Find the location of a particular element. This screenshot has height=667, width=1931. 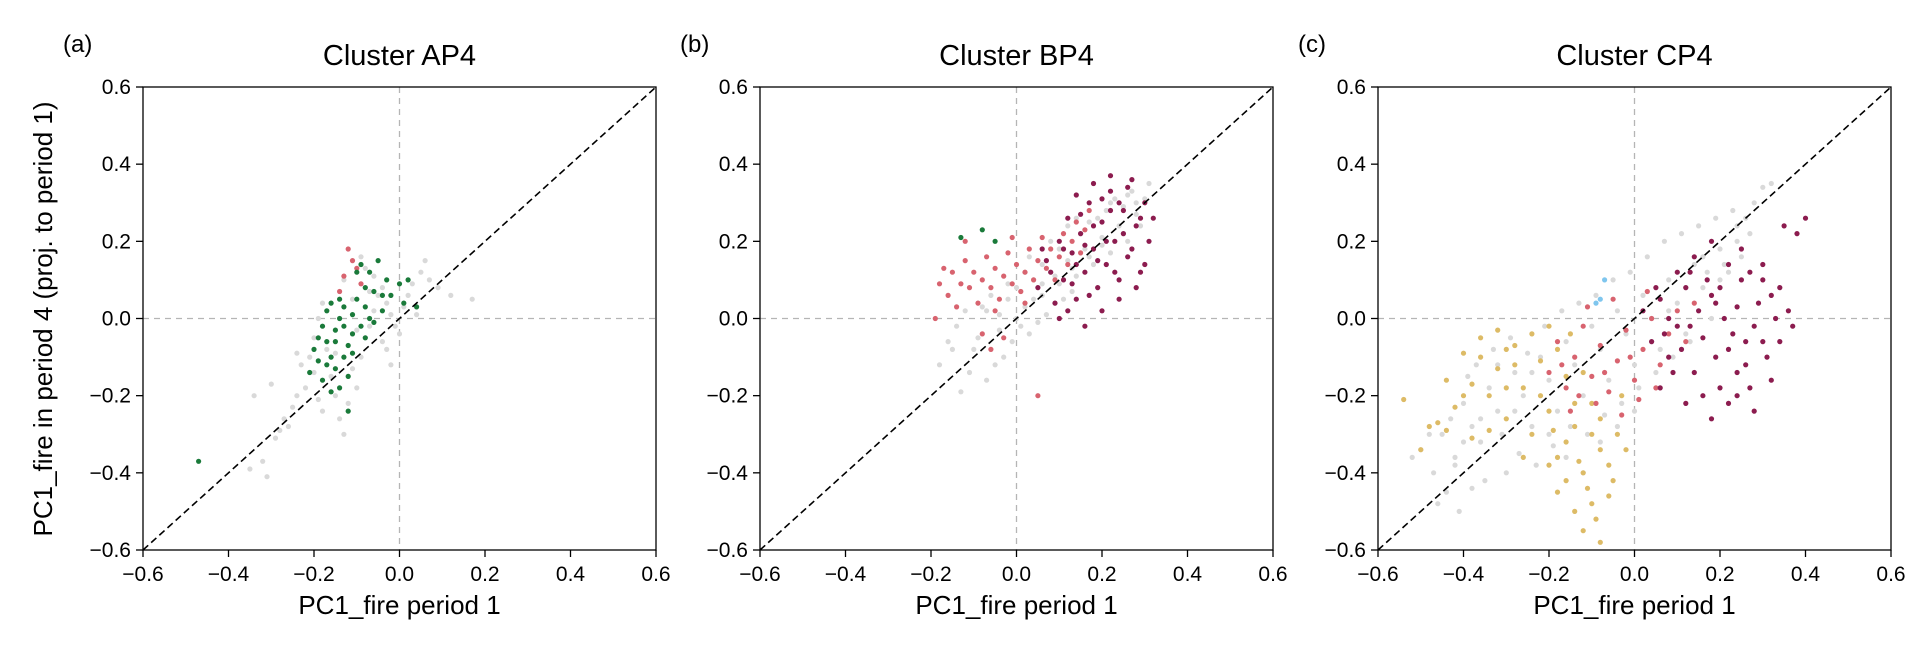

cluster-bp4-x-tick-label: 0.6 is located at coordinates (1272, 574).